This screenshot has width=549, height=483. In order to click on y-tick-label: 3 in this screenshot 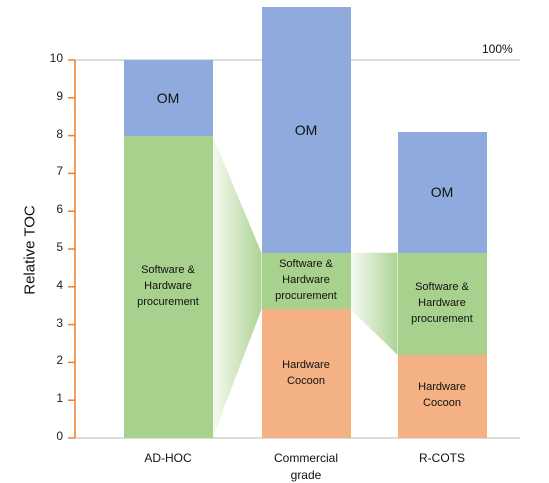, I will do `click(59, 322)`.